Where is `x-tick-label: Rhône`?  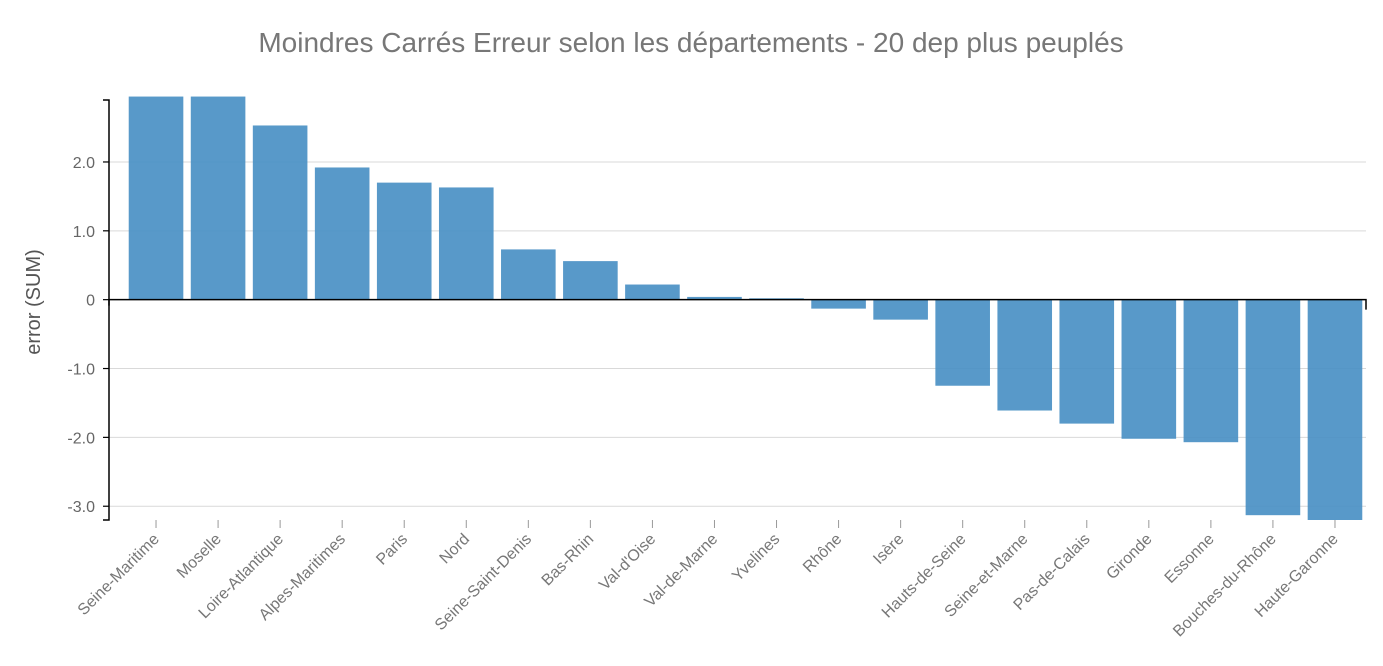
x-tick-label: Rhône is located at coordinates (822, 553).